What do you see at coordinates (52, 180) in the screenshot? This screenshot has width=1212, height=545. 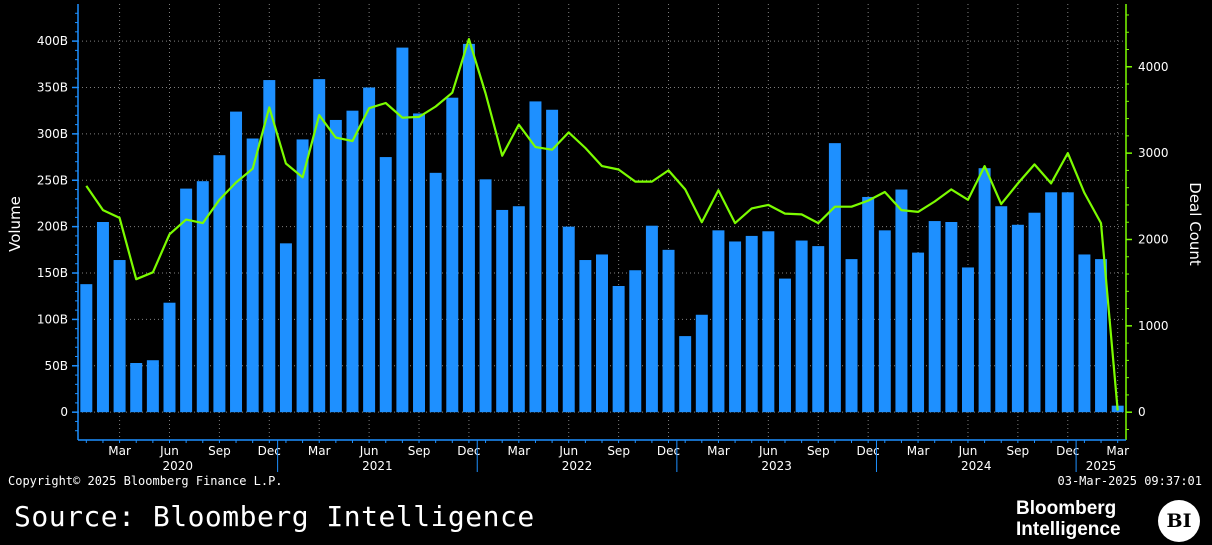 I see `left-tick-label: 250B` at bounding box center [52, 180].